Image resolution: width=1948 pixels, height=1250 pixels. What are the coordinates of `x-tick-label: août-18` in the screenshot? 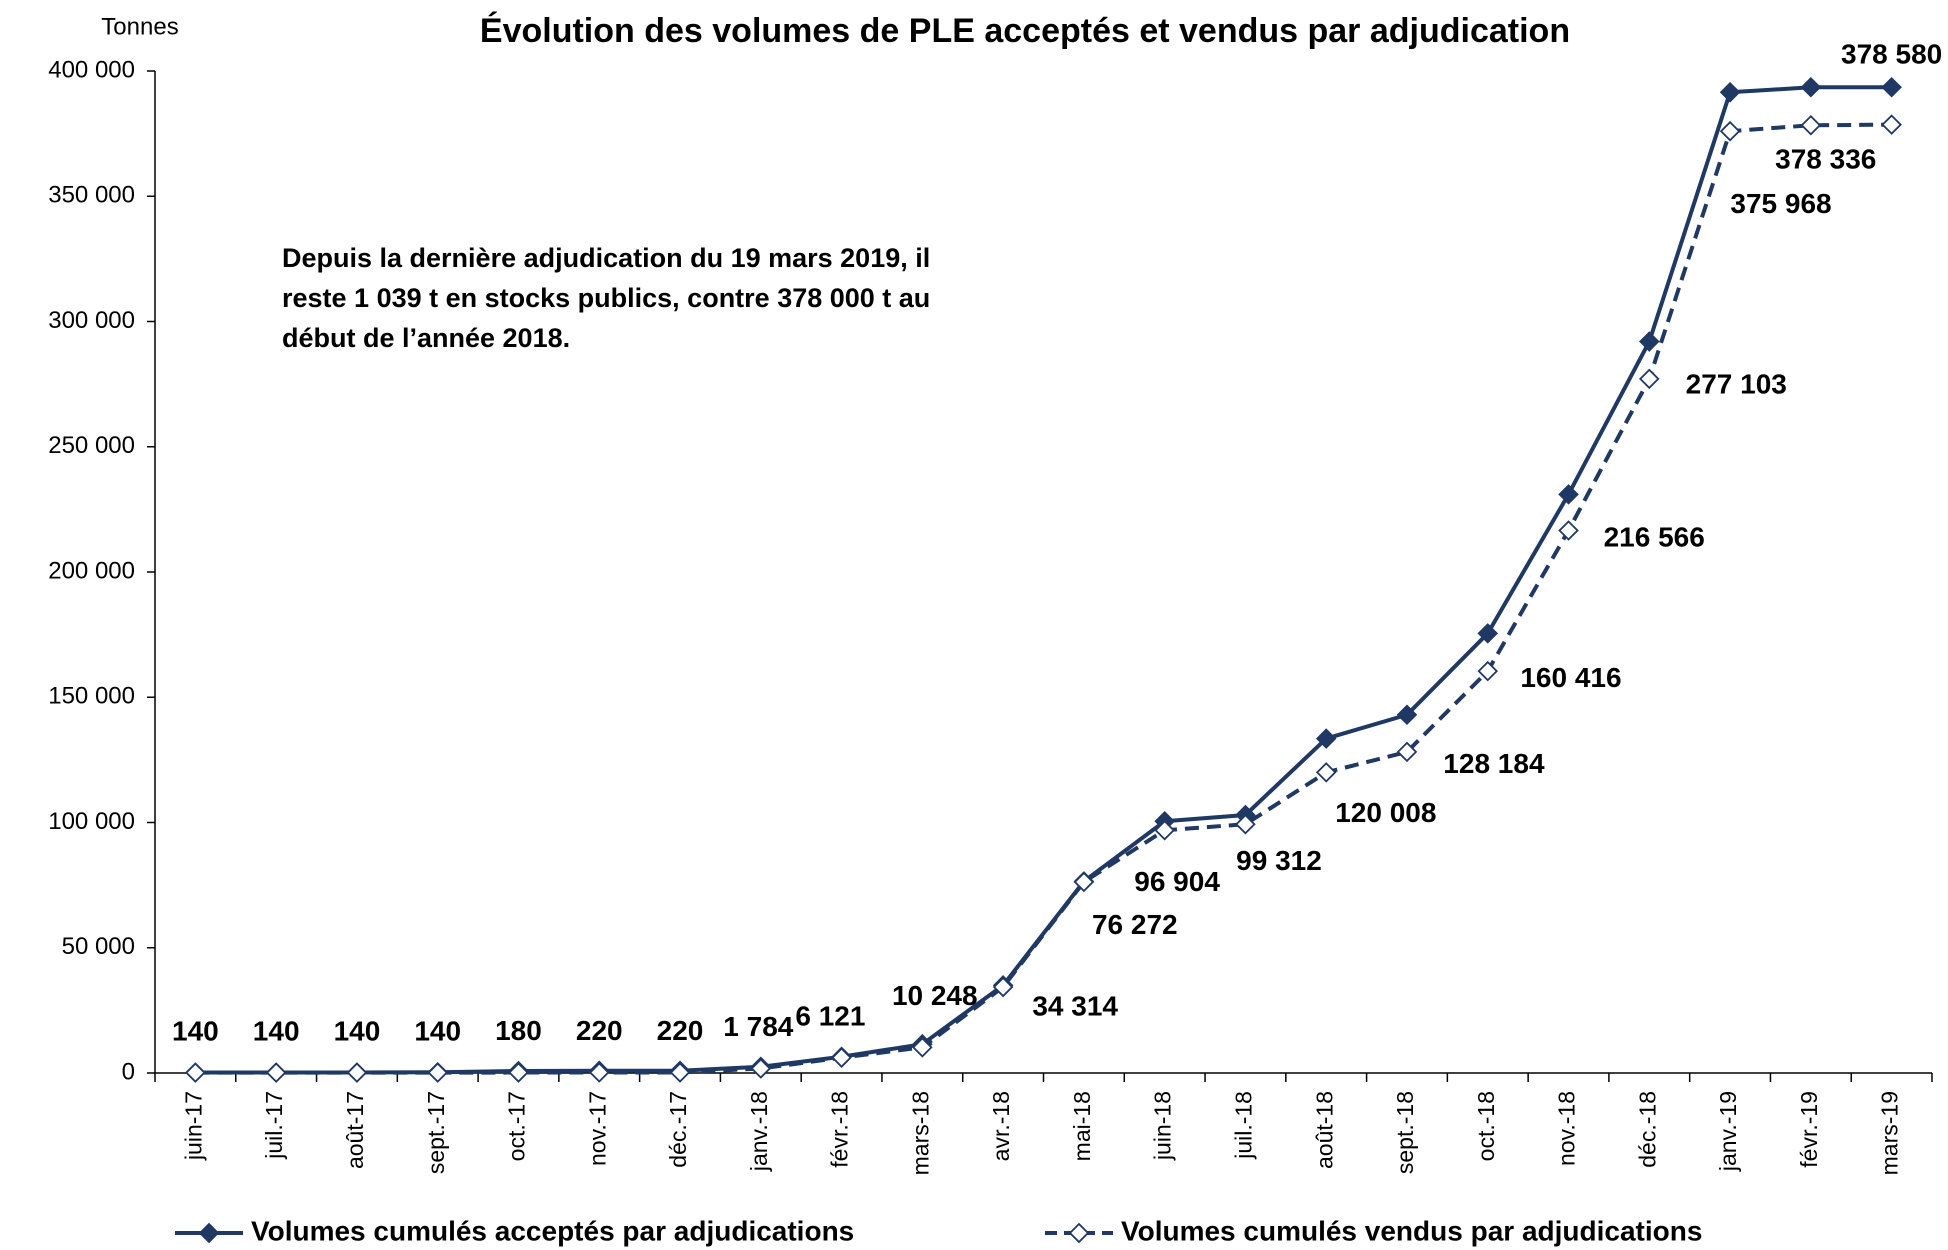 It's located at (1324, 1130).